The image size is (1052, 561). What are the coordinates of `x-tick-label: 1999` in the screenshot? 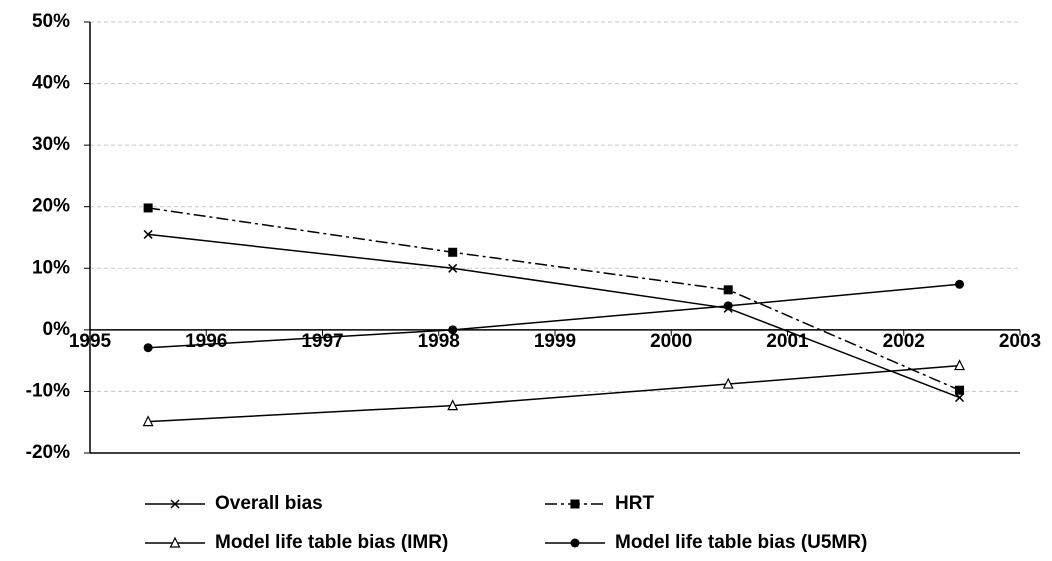 It's located at (555, 341).